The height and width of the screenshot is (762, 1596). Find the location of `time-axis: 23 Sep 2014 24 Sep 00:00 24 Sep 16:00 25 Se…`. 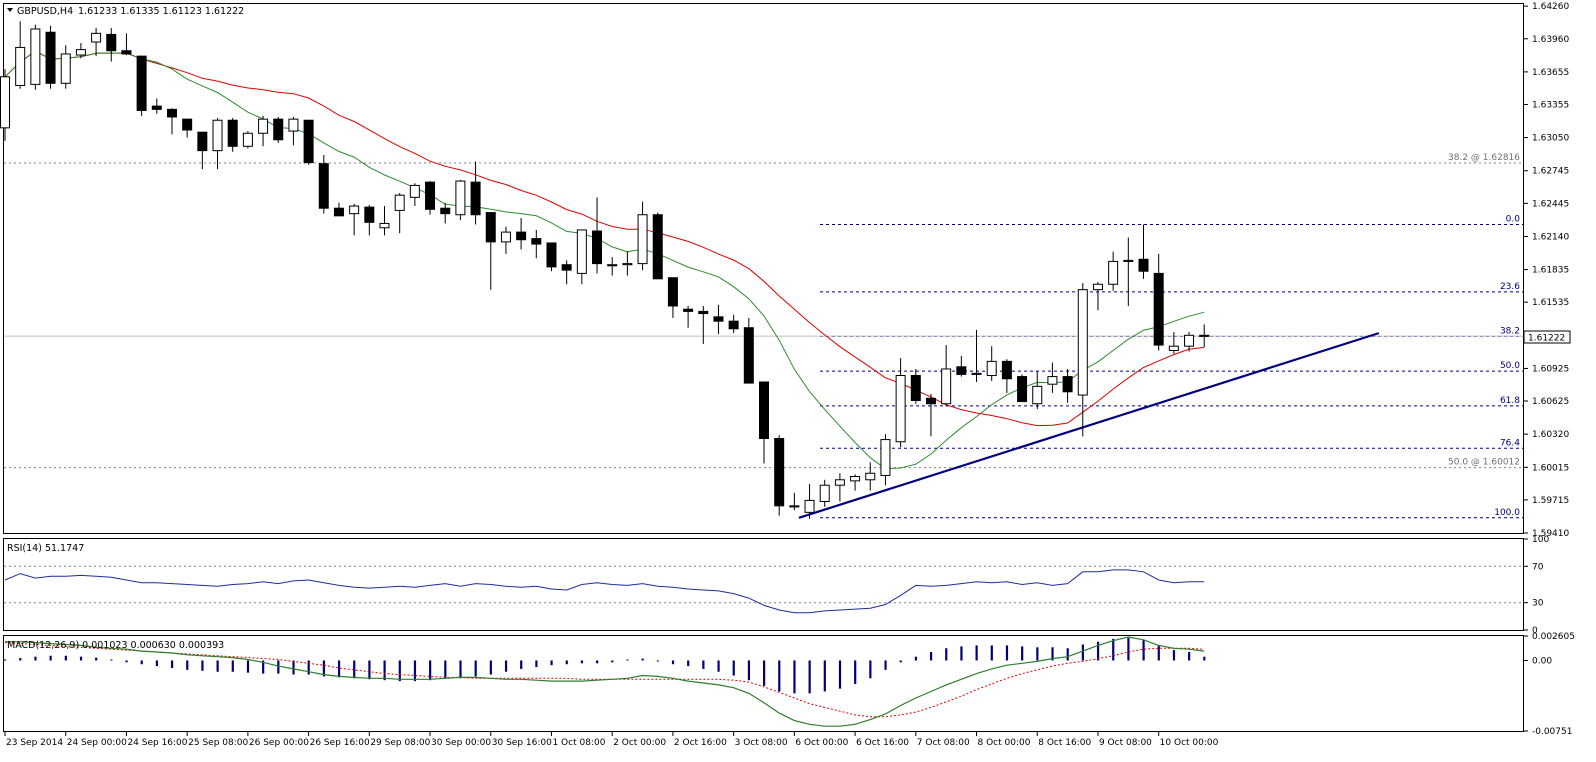

time-axis: 23 Sep 2014 24 Sep 00:00 24 Sep 16:00 25 Se… is located at coordinates (611, 740).